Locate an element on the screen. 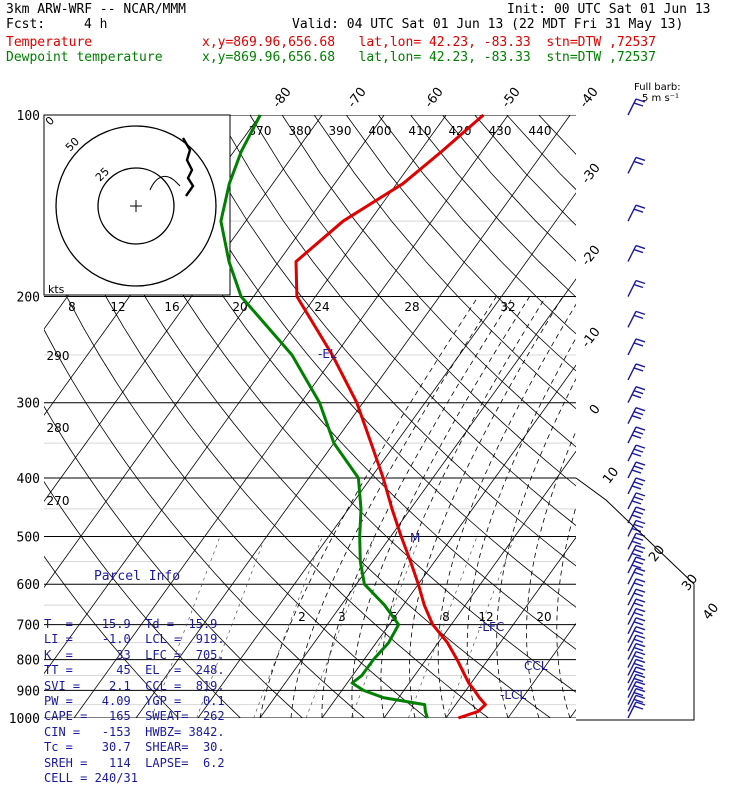 This screenshot has width=740, height=802. pressure-label-400: 400 is located at coordinates (28, 479).